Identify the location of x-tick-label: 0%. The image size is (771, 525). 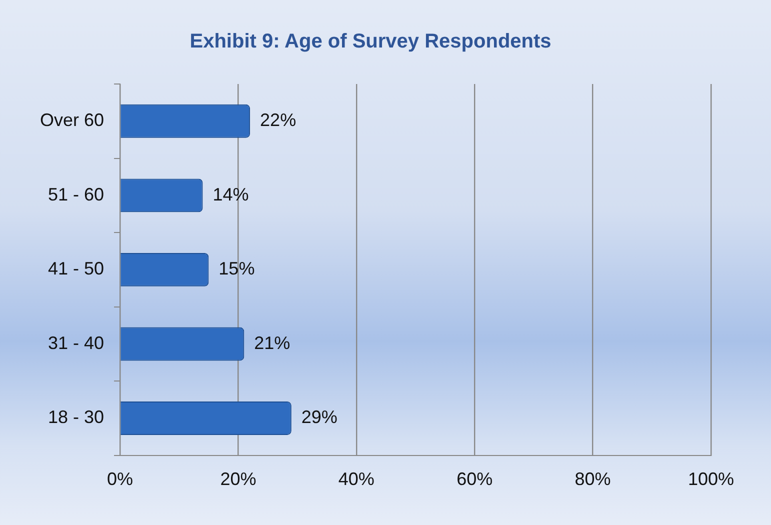
(120, 479).